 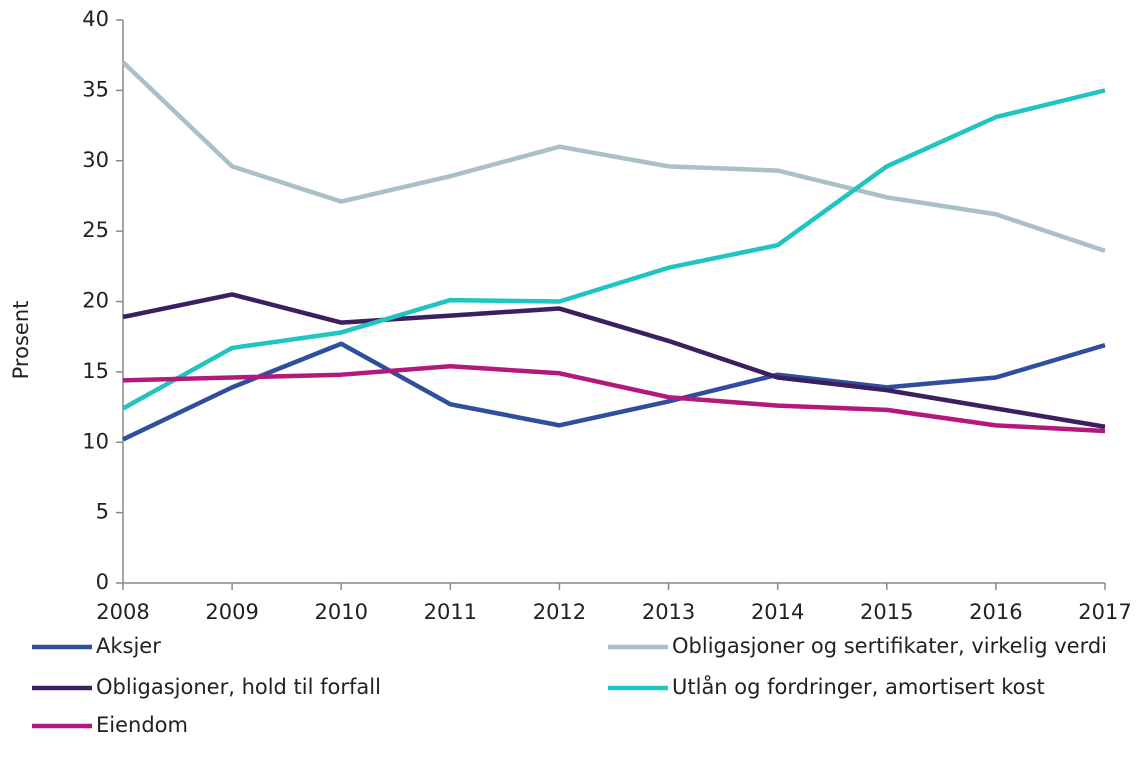 I want to click on x-tick-label: 2011, so click(x=450, y=612).